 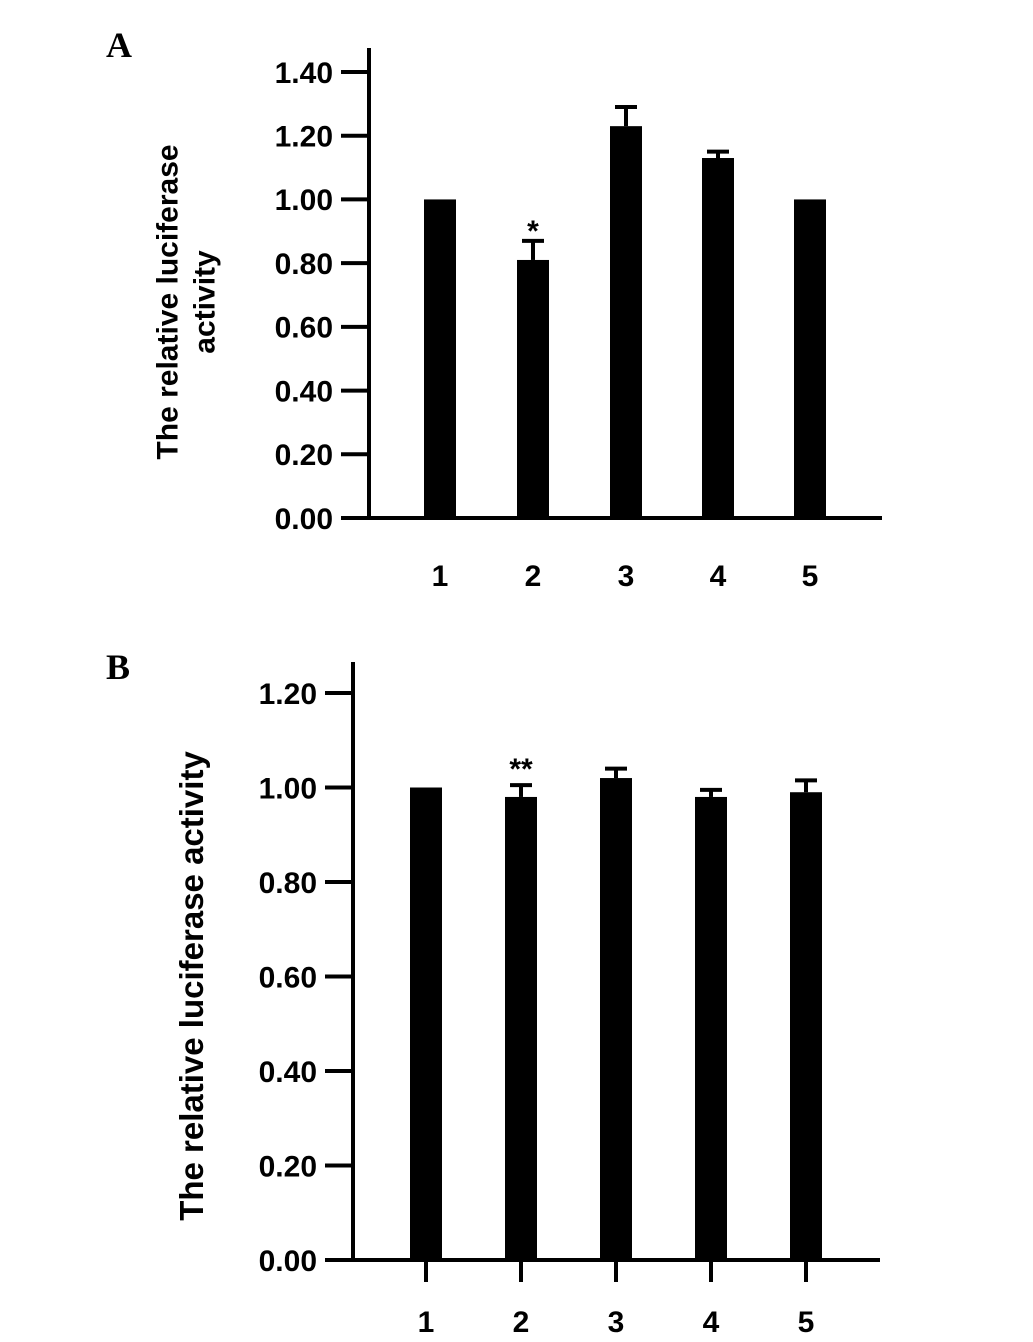 I want to click on panel-label-a: A, so click(x=119, y=45).